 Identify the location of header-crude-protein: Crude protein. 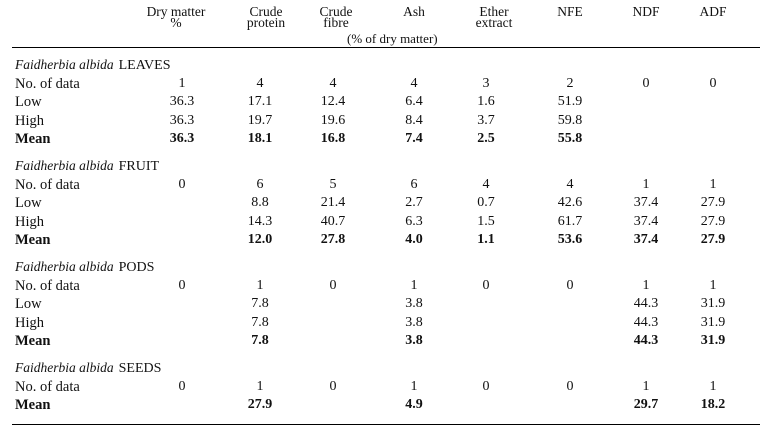
(266, 17).